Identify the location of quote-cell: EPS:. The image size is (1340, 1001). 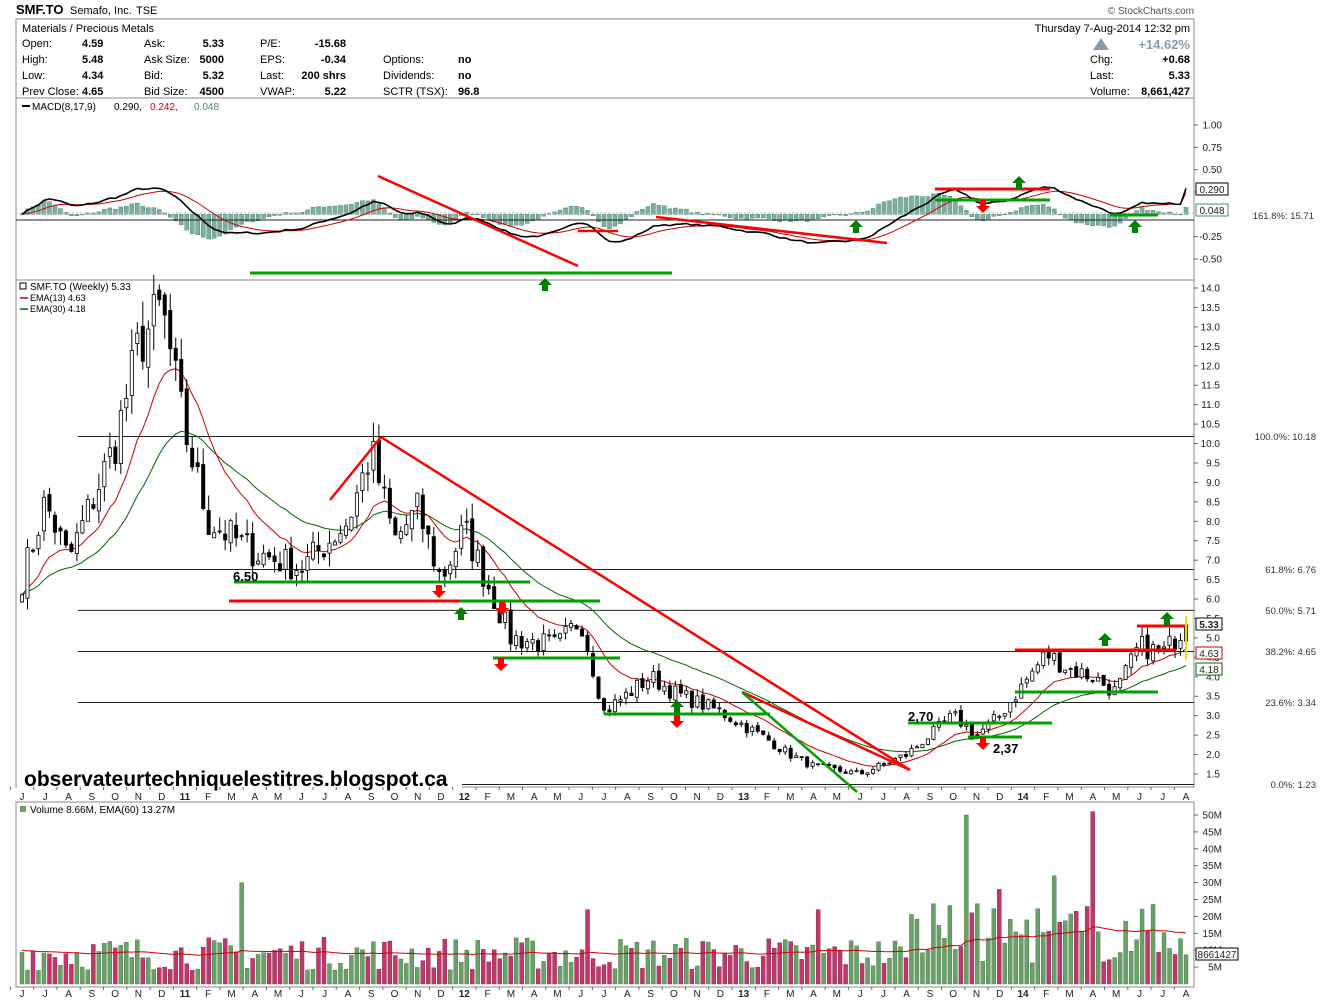
(272, 60).